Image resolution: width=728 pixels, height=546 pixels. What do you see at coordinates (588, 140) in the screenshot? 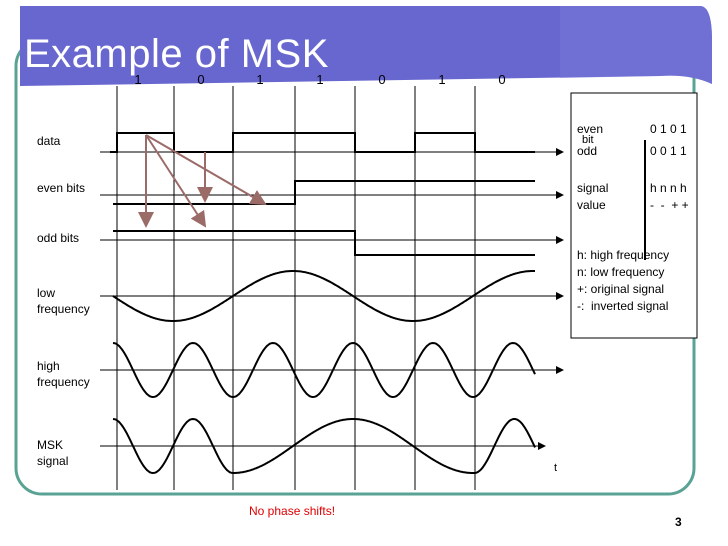
I see `legend-even-label-sub: bit` at bounding box center [588, 140].